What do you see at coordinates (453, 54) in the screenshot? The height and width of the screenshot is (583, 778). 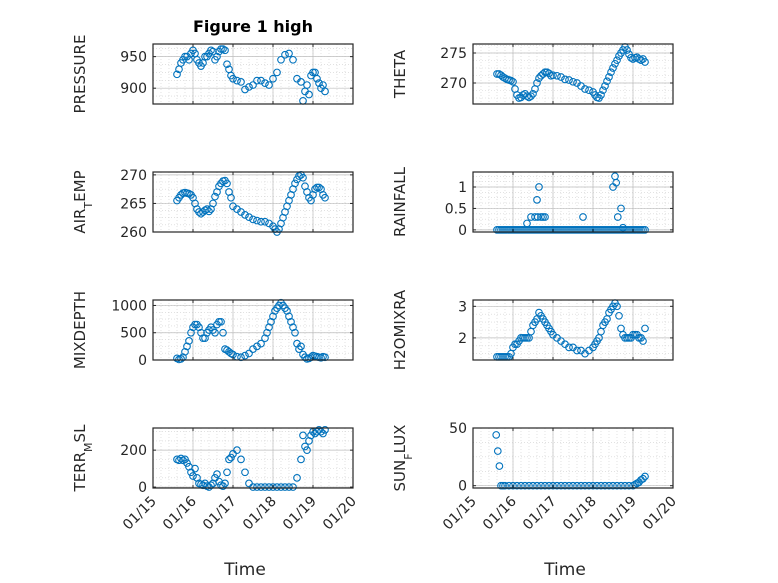 I see `y-tick-label: 275` at bounding box center [453, 54].